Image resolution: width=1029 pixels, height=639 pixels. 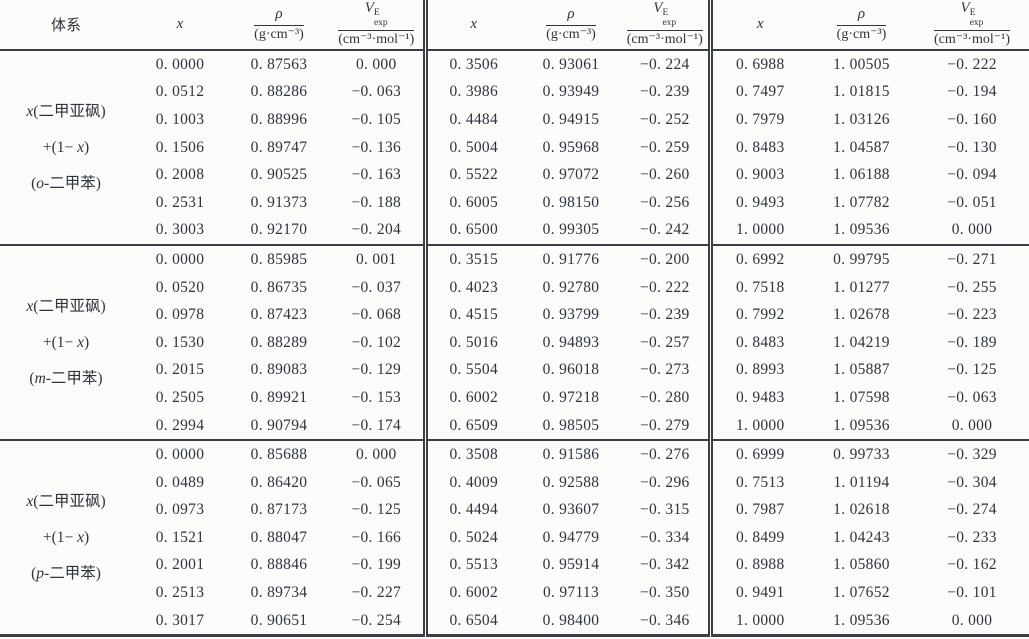 I want to click on vexp-value-cell: −0. 222, so click(x=972, y=64).